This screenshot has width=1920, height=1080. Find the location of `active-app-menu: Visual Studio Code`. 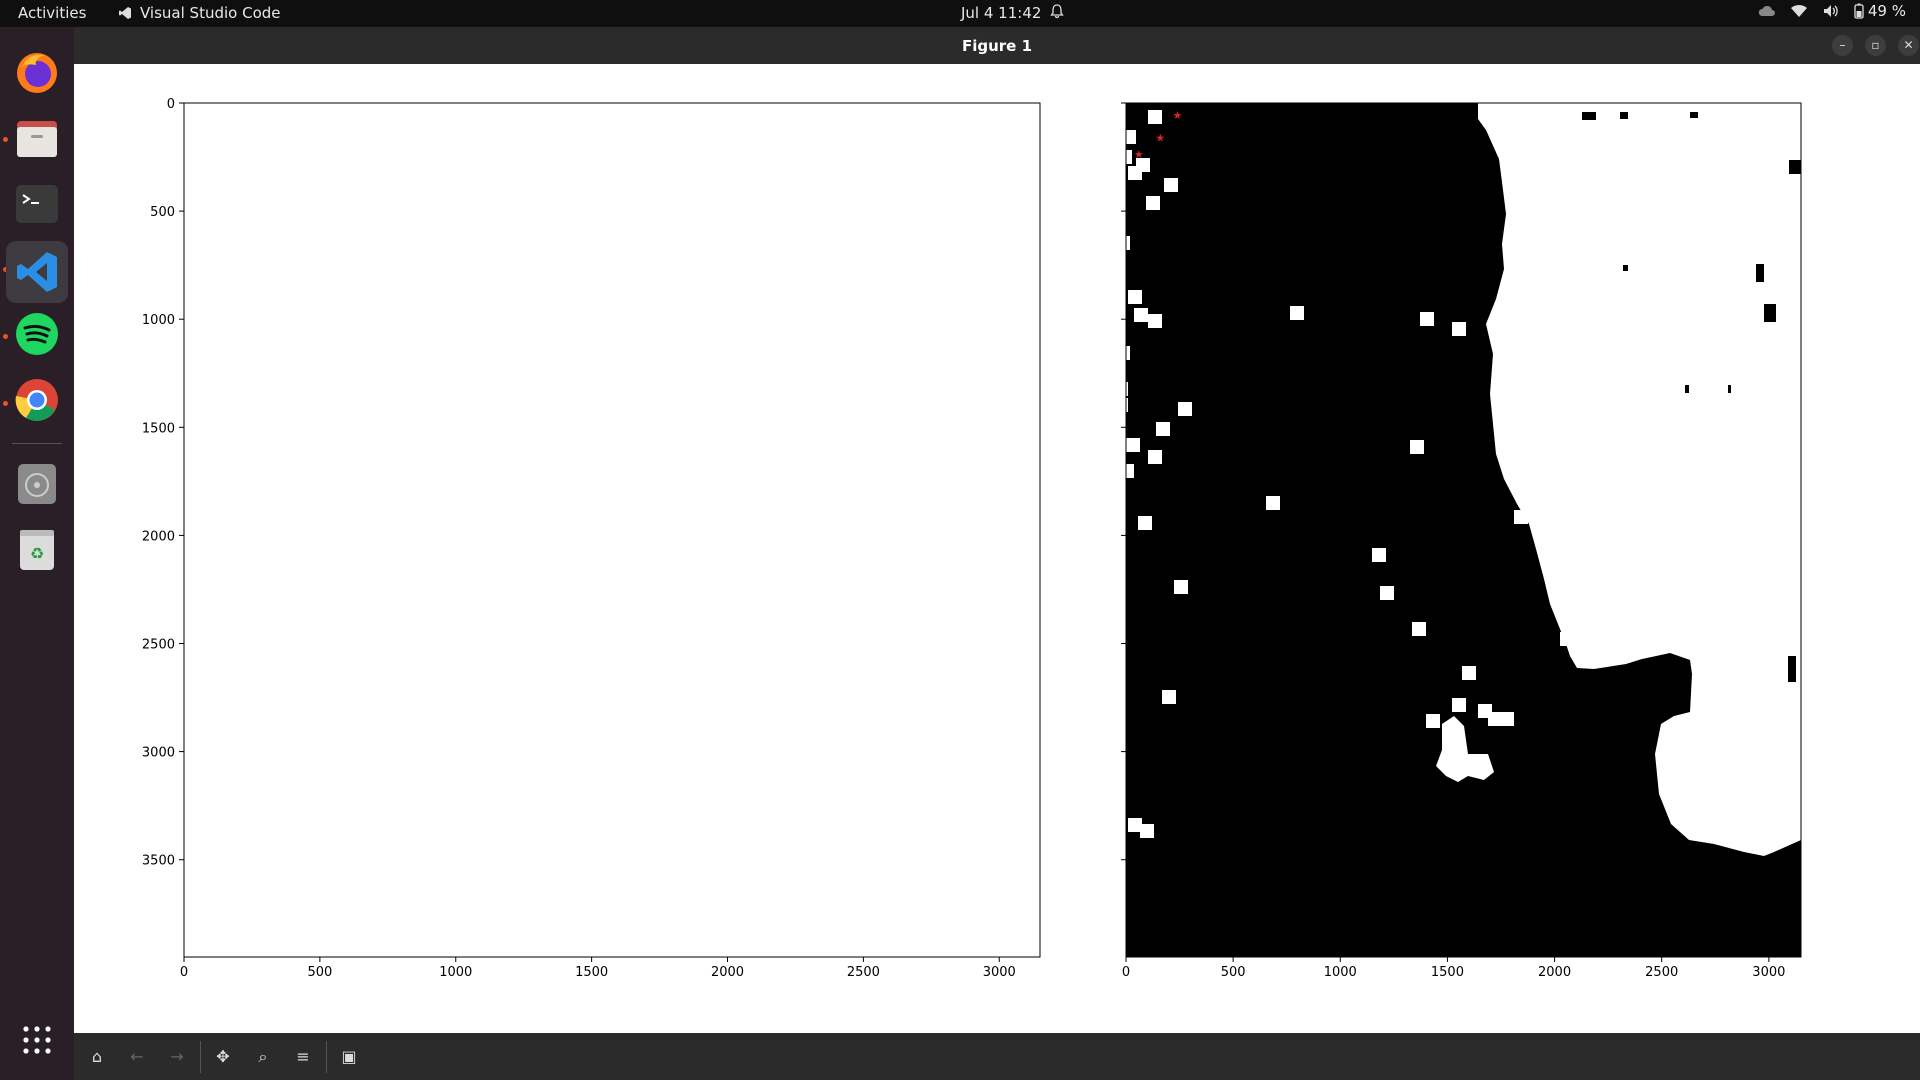

active-app-menu: Visual Studio Code is located at coordinates (199, 13).